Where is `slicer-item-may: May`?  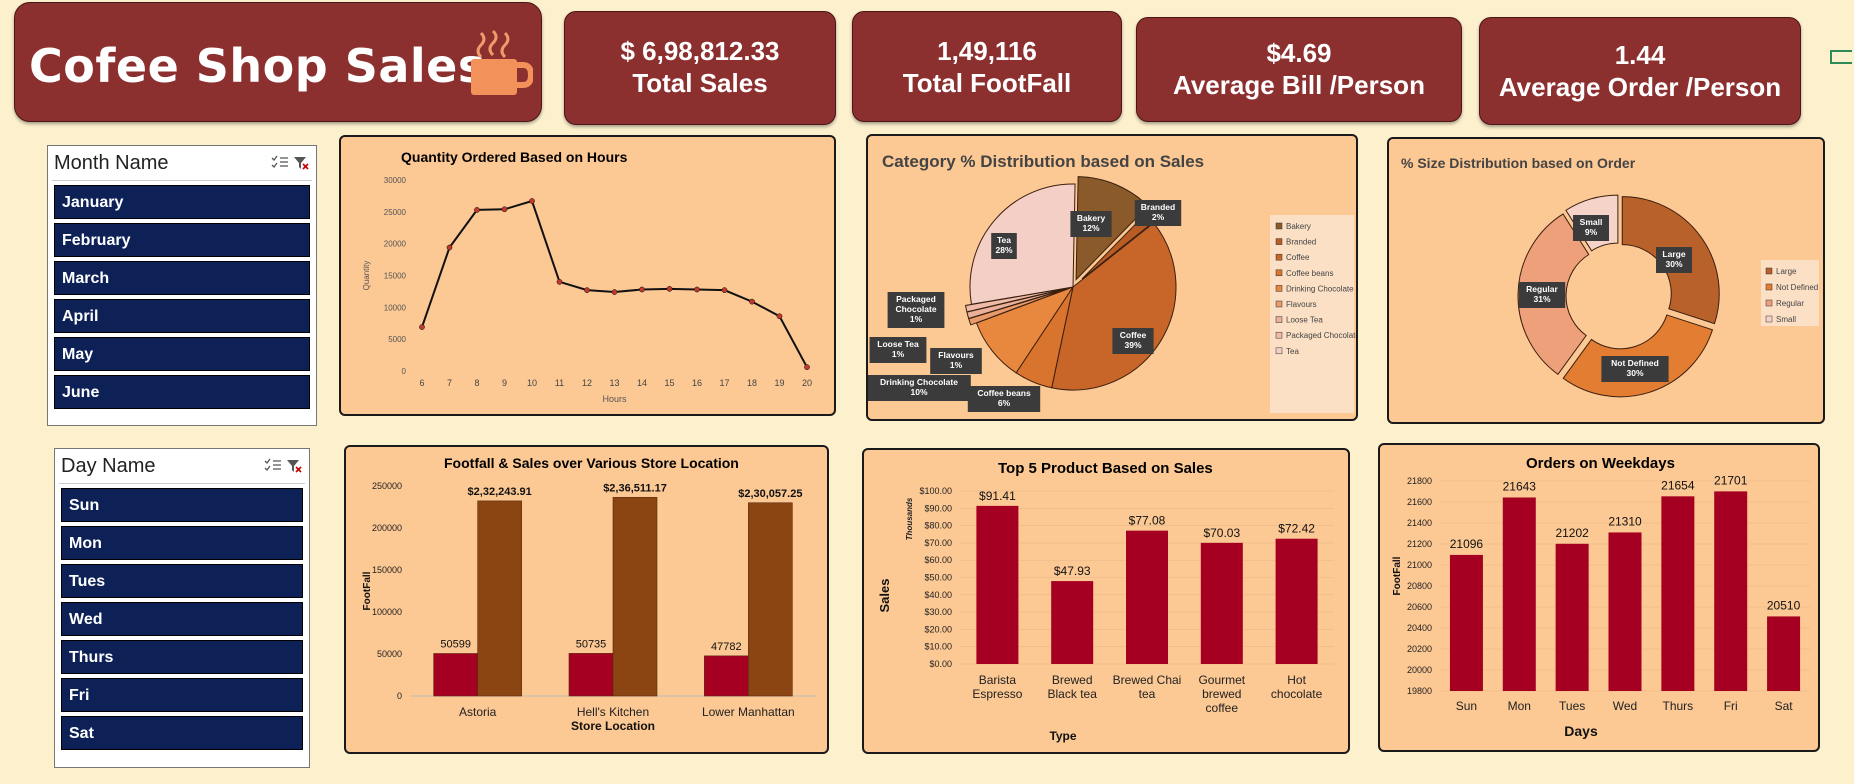 slicer-item-may: May is located at coordinates (182, 354).